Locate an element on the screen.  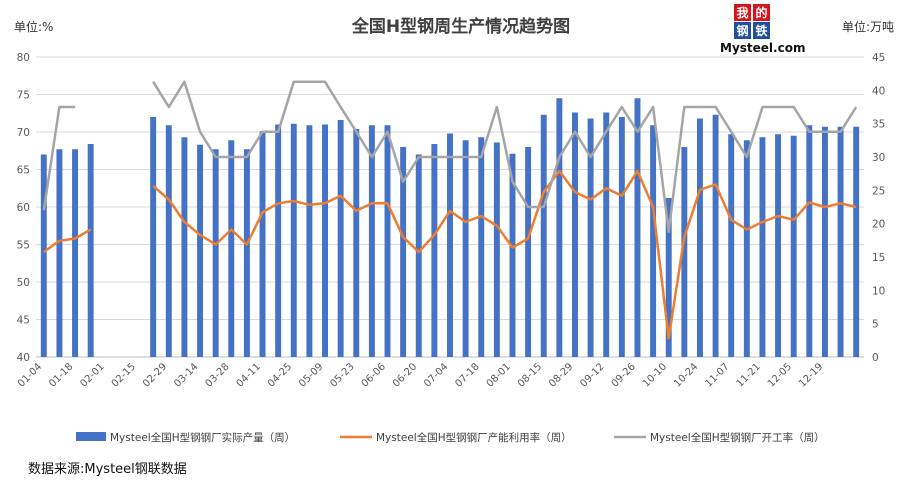
x-tick-label: 08-15 is located at coordinates (530, 375).